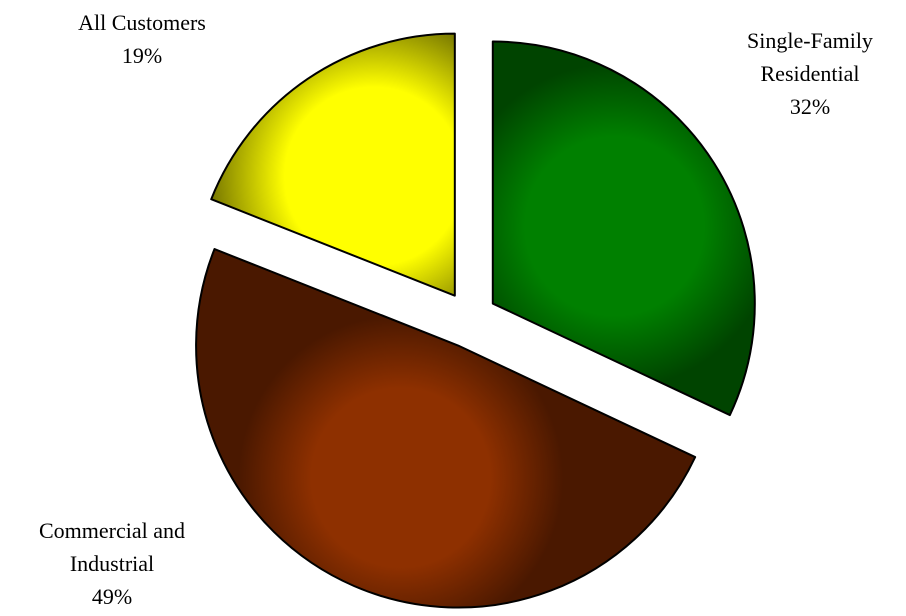  Describe the element at coordinates (112, 530) in the screenshot. I see `slice-name-commercial: Commercial and` at that location.